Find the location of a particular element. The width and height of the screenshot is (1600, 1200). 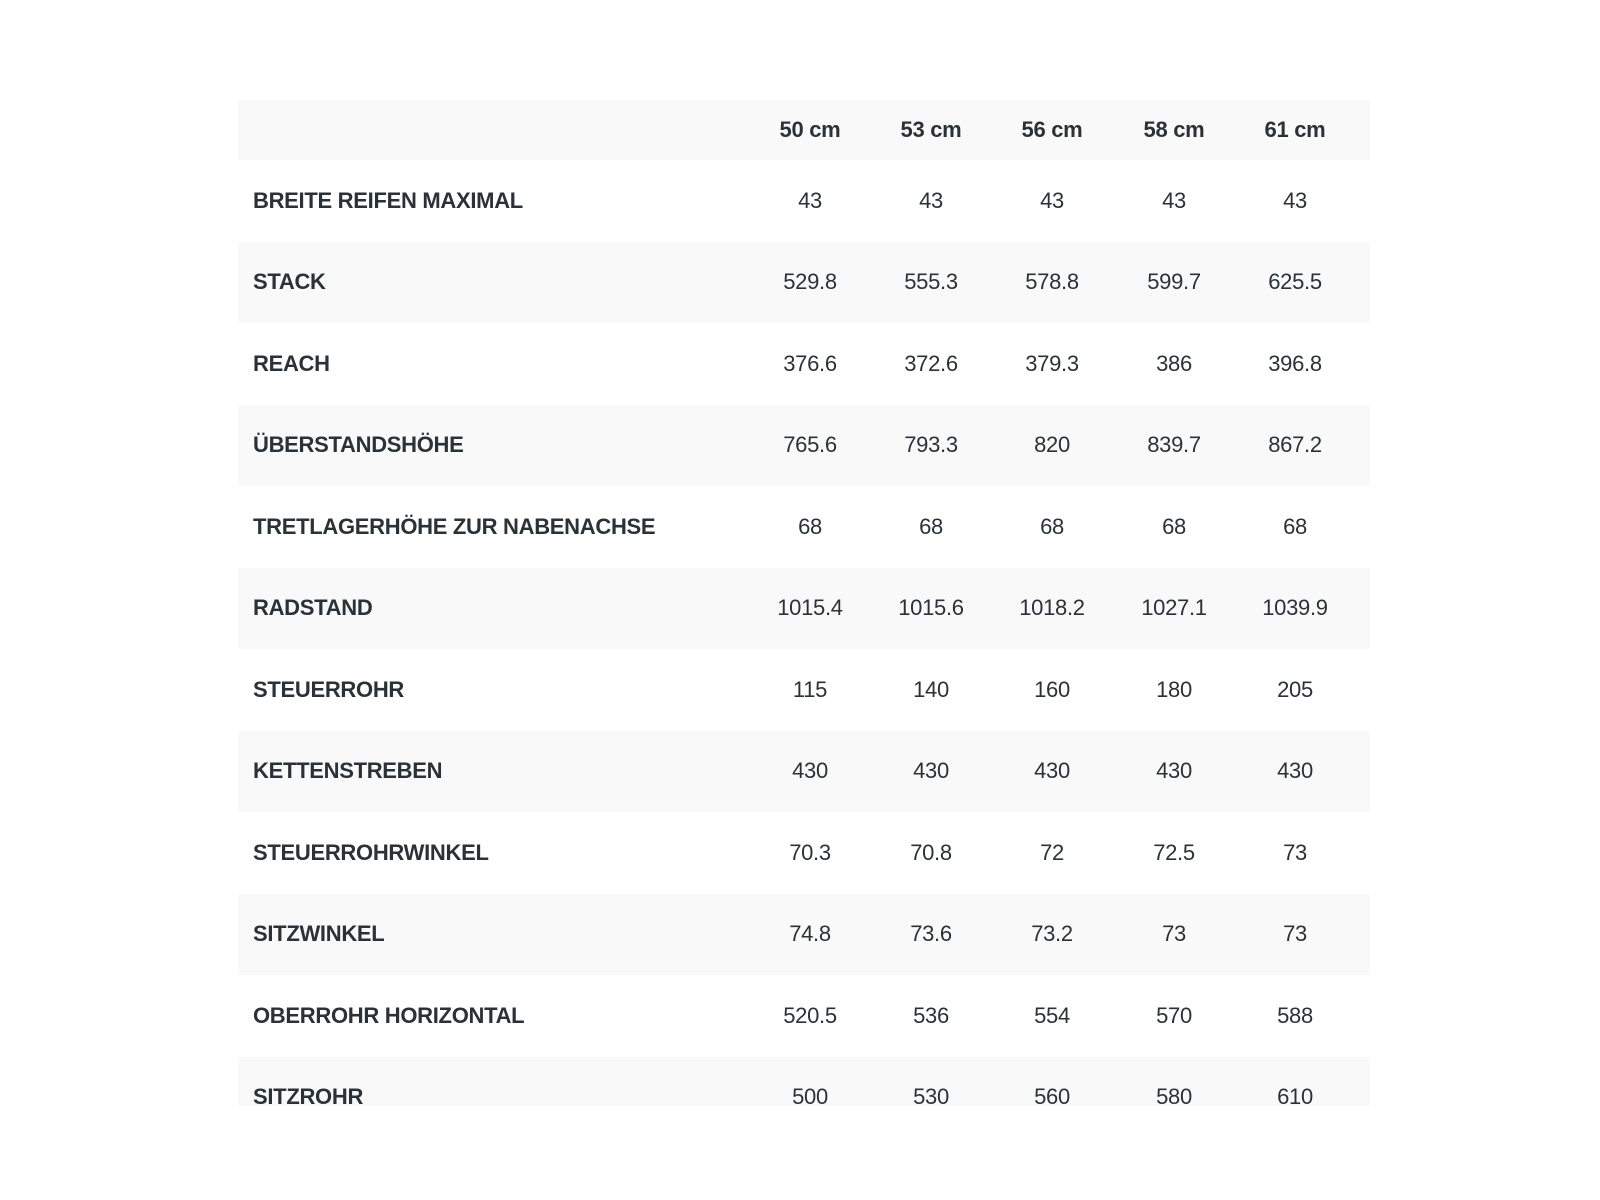

cell-value: 376.6 is located at coordinates (810, 363).